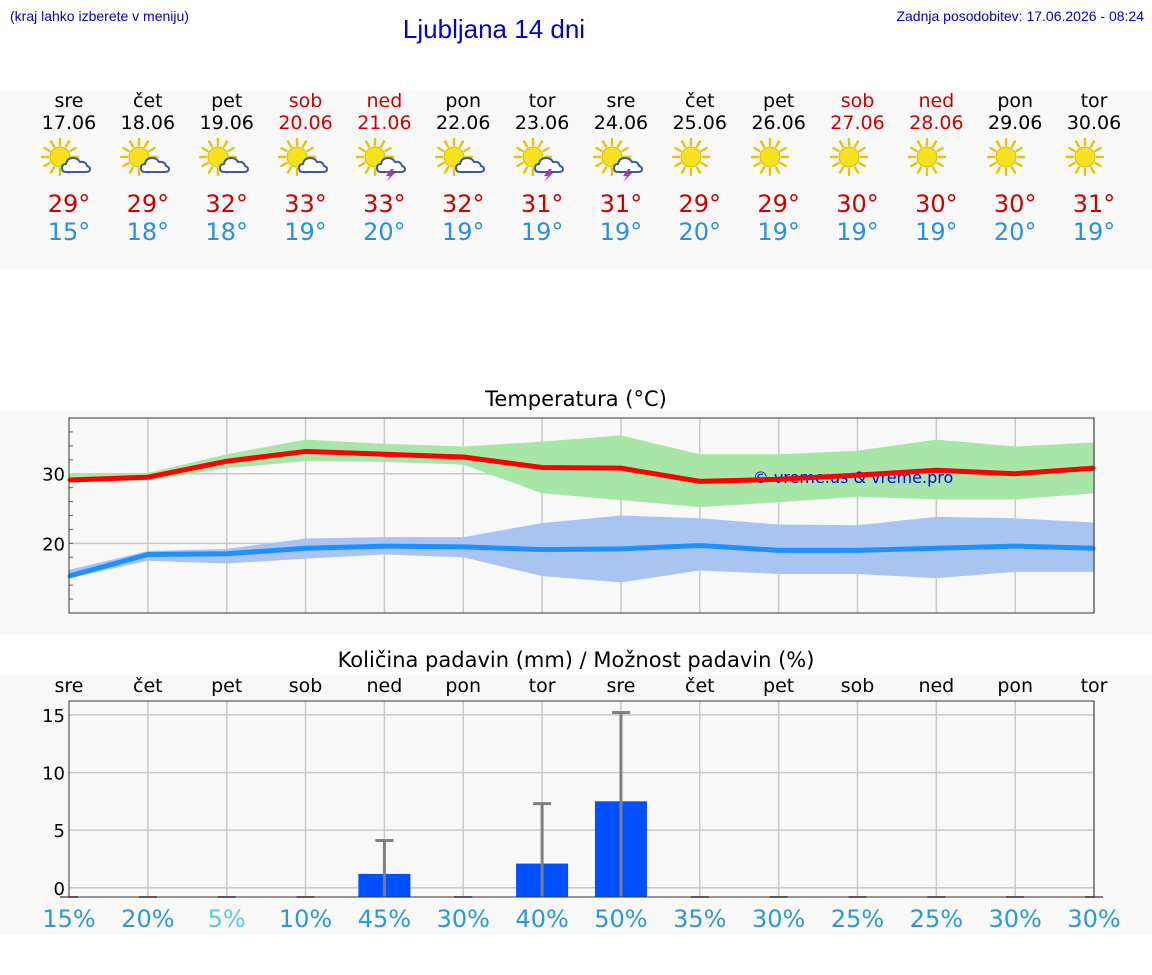  Describe the element at coordinates (778, 123) in the screenshot. I see `day-date: 26.06` at that location.